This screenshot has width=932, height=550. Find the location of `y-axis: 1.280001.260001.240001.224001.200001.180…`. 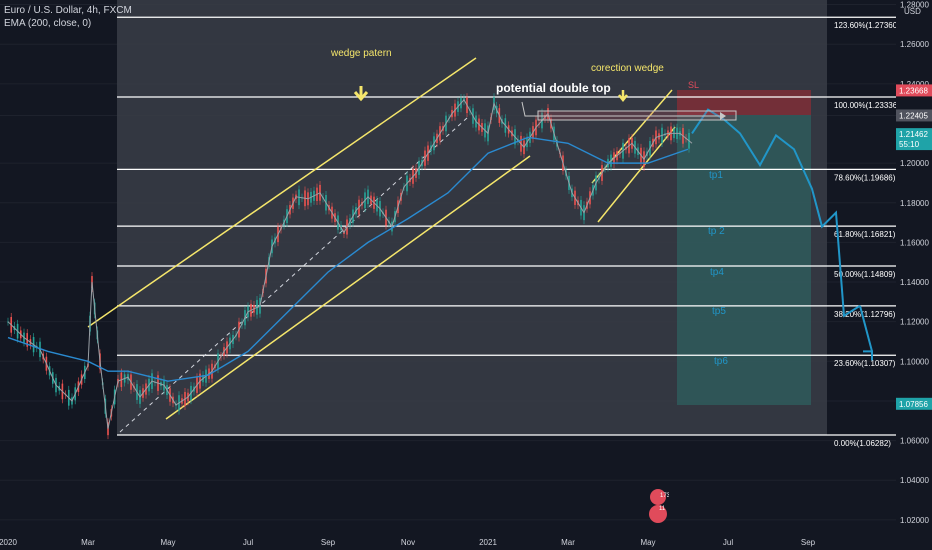

y-axis: 1.280001.260001.240001.224001.200001.180… is located at coordinates (914, 275).